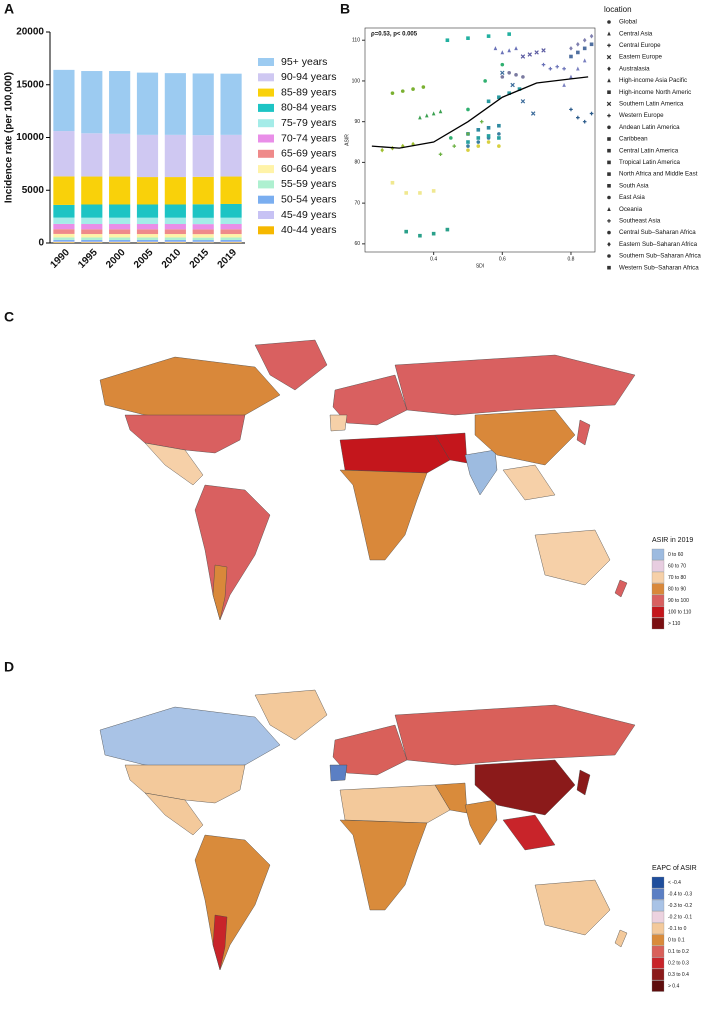 The image size is (724, 1024). I want to click on legend-label: > 110, so click(674, 624).